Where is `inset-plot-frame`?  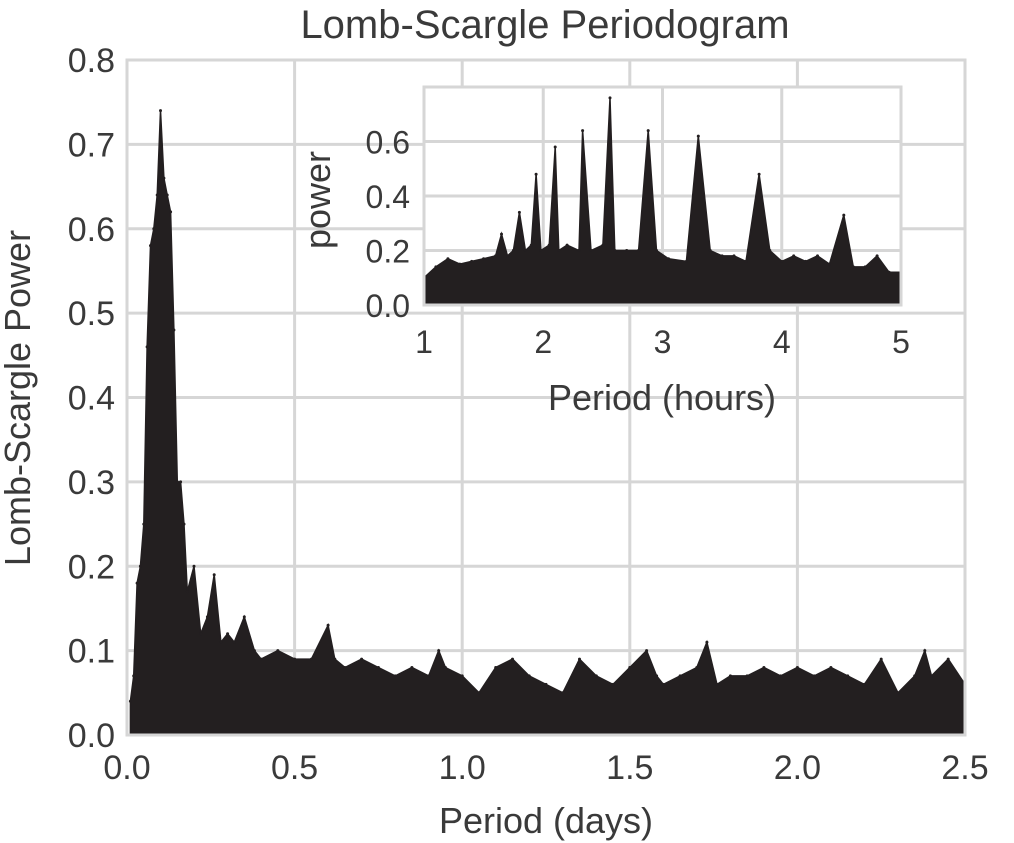
inset-plot-frame is located at coordinates (662, 196).